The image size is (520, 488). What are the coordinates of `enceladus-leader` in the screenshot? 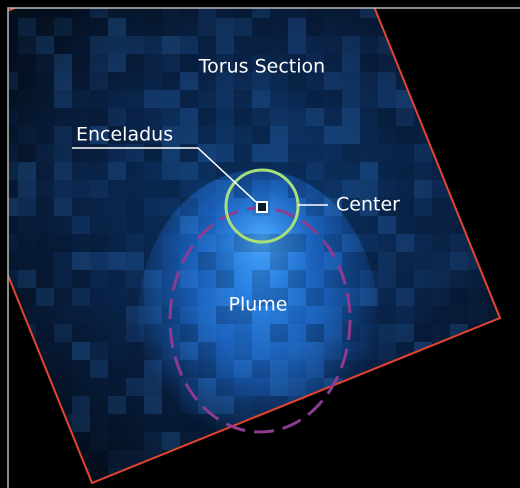 It's located at (164, 175).